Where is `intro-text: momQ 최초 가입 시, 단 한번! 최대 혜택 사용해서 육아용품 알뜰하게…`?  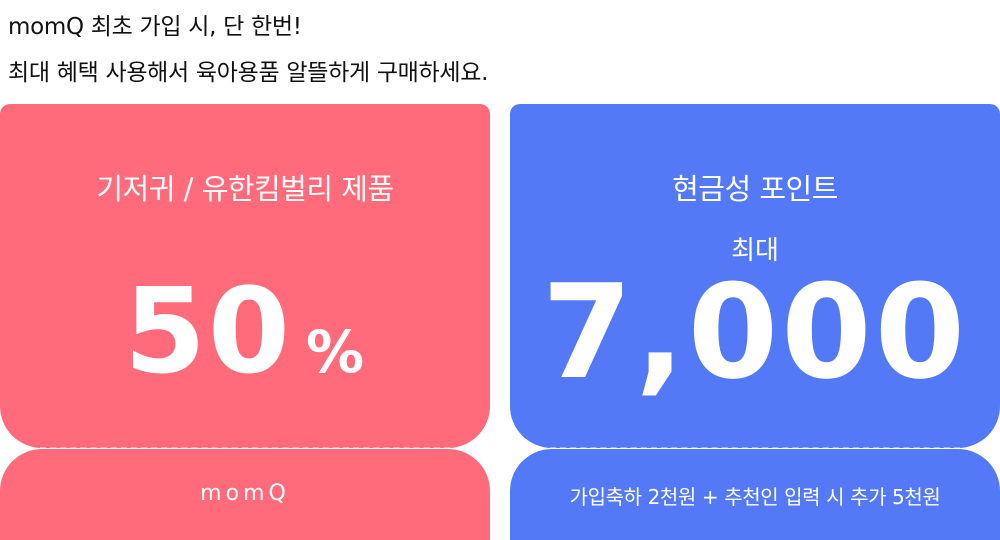
intro-text: momQ 최초 가입 시, 단 한번! 최대 혜택 사용해서 육아용품 알뜰하게… is located at coordinates (248, 50).